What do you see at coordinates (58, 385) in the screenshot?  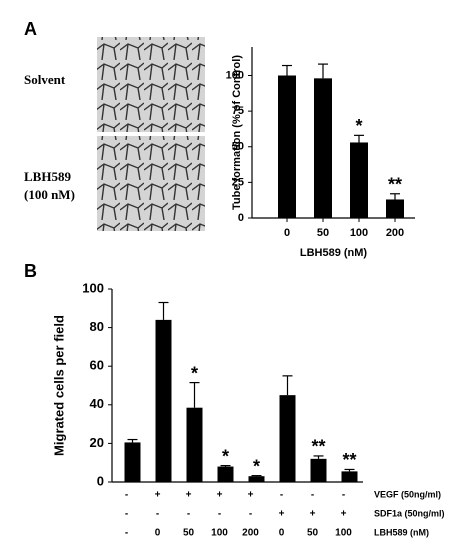 I see `y-axis-label: Migrated cells per field` at bounding box center [58, 385].